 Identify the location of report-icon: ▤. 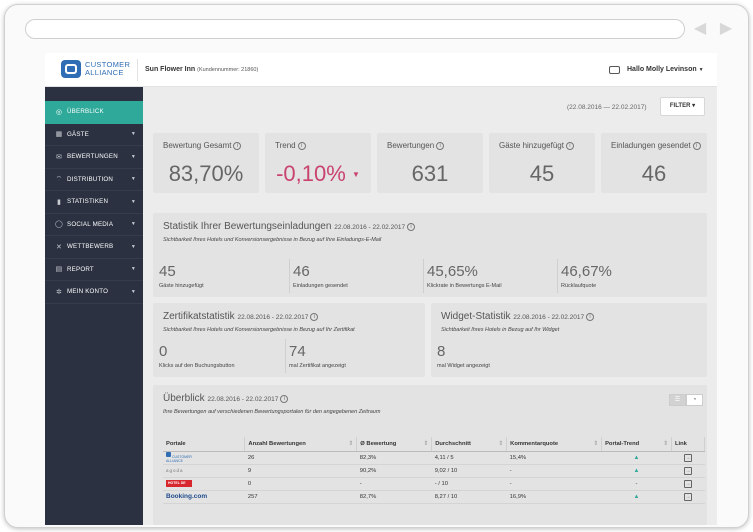
(59, 270).